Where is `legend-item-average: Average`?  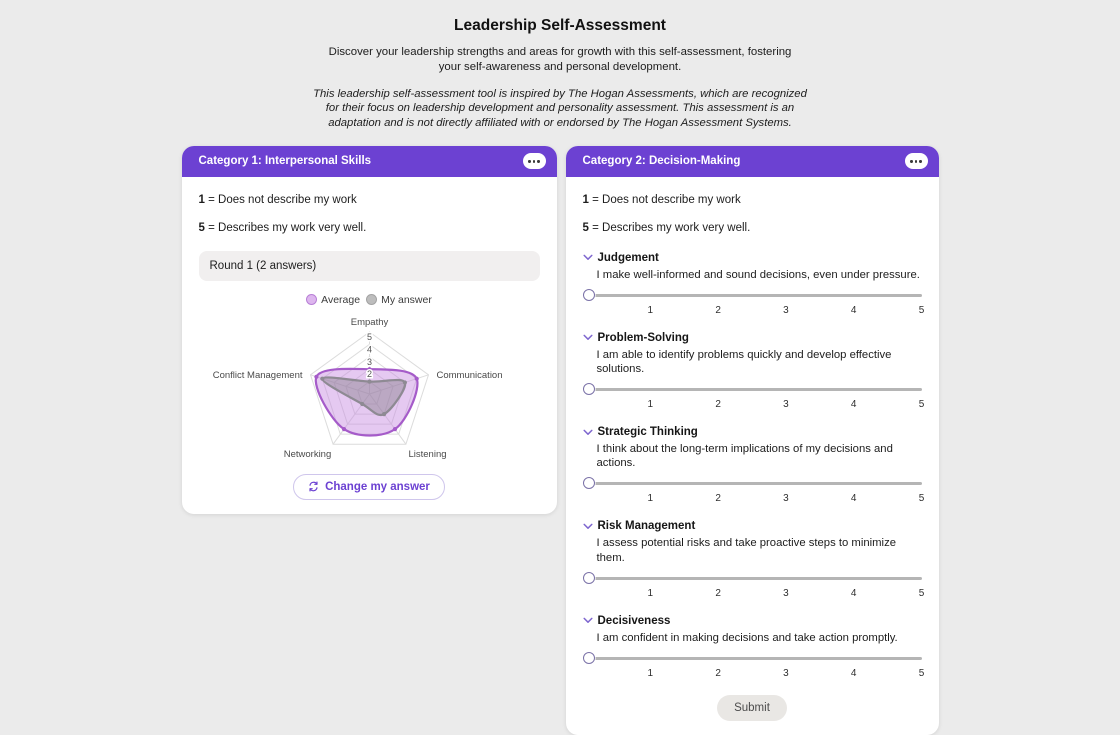 legend-item-average: Average is located at coordinates (333, 300).